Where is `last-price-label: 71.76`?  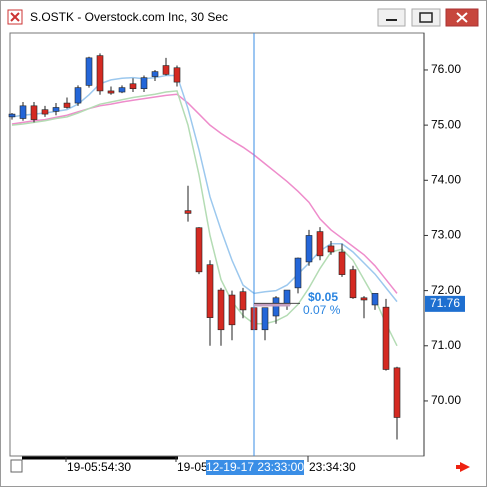
last-price-label: 71.76 is located at coordinates (445, 303).